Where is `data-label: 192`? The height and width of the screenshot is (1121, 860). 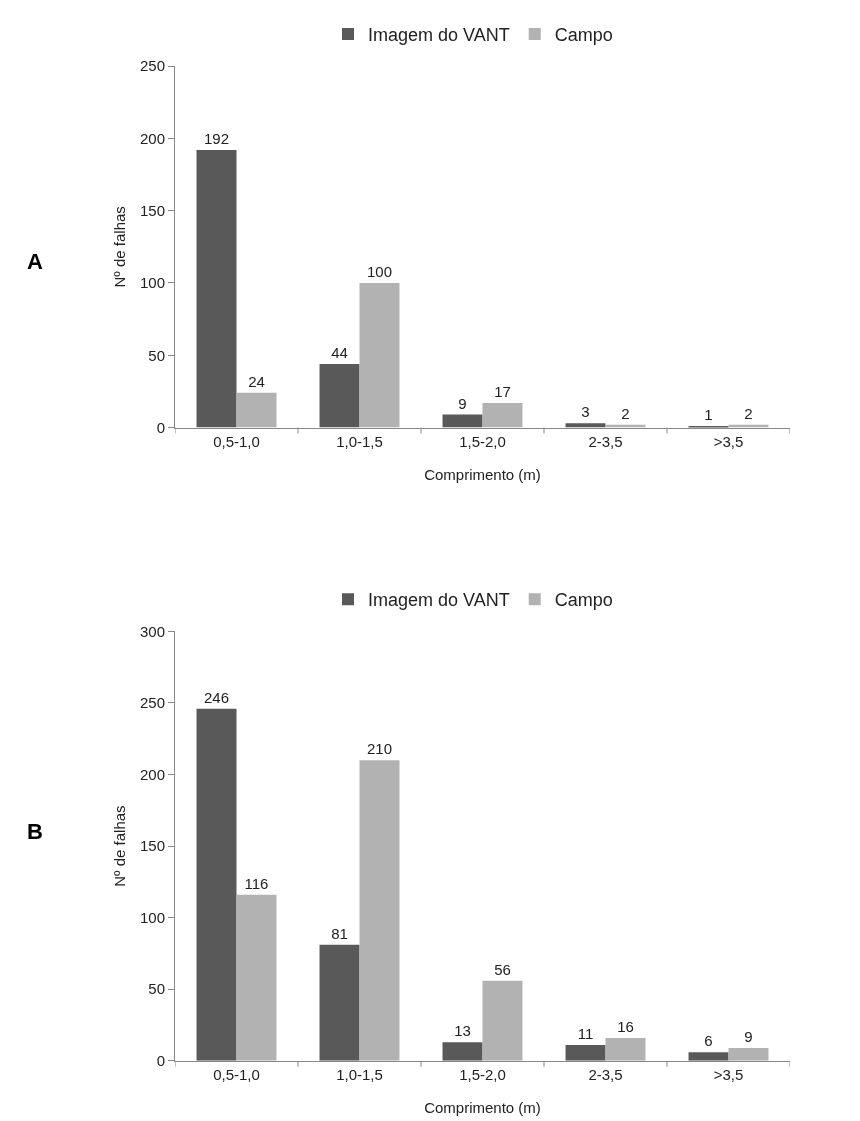
data-label: 192 is located at coordinates (217, 138).